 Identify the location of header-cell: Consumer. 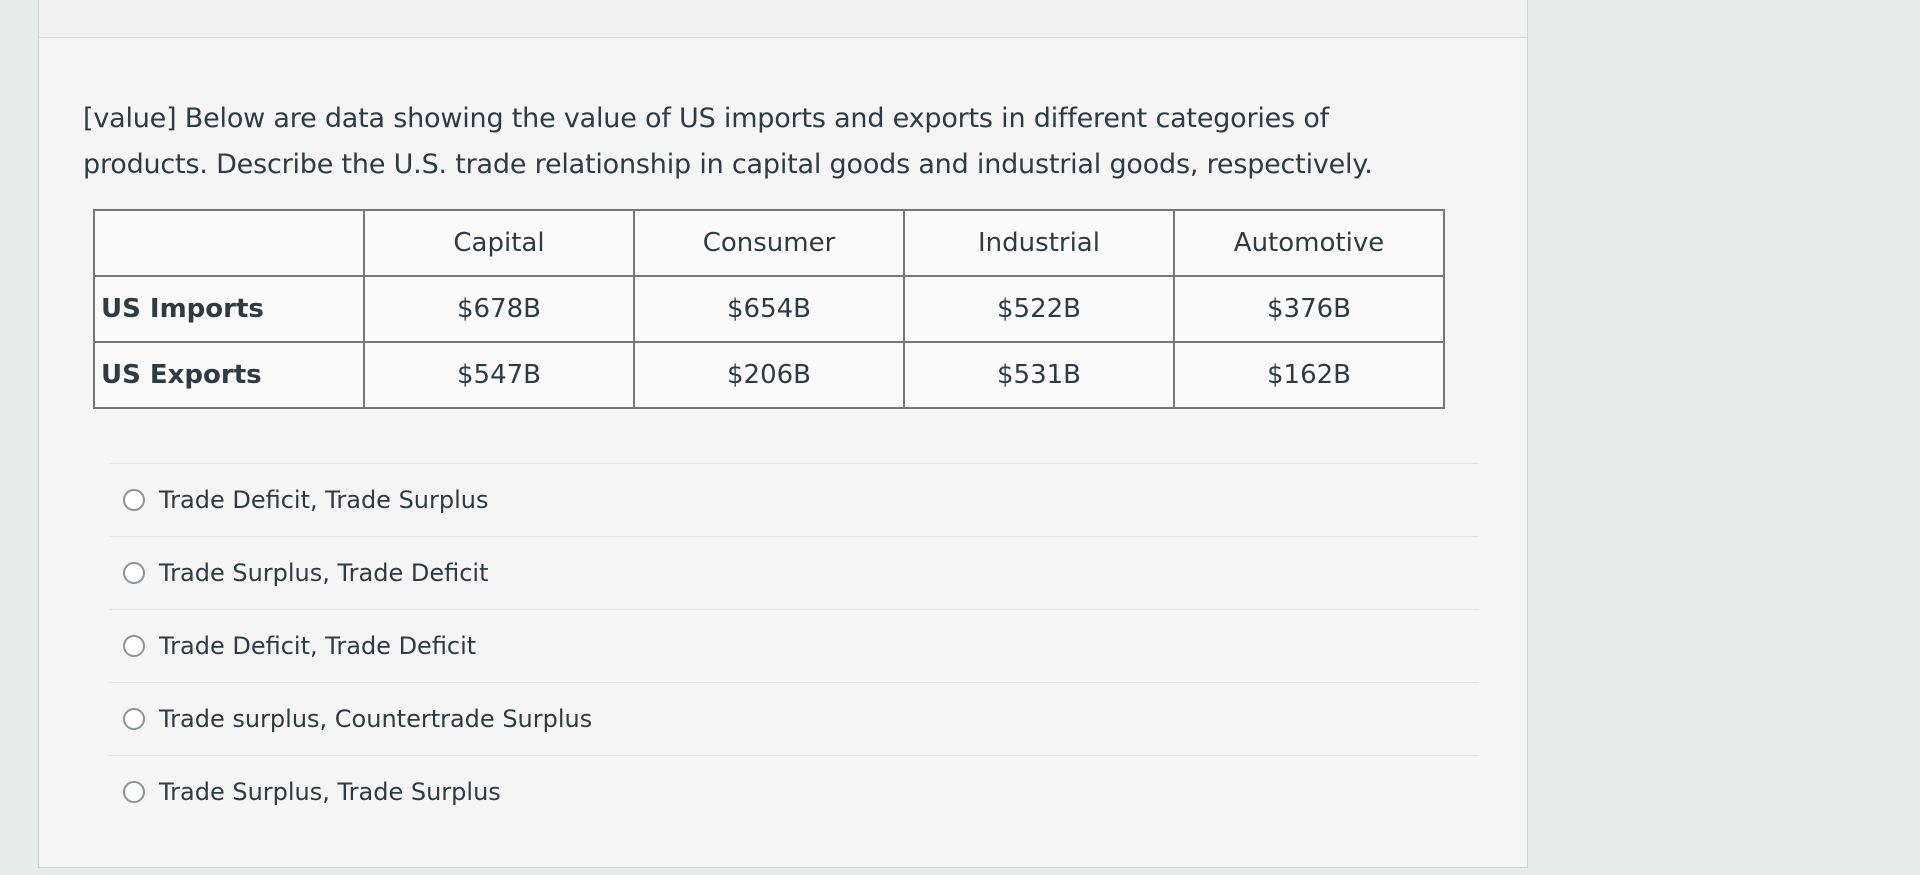
(769, 243).